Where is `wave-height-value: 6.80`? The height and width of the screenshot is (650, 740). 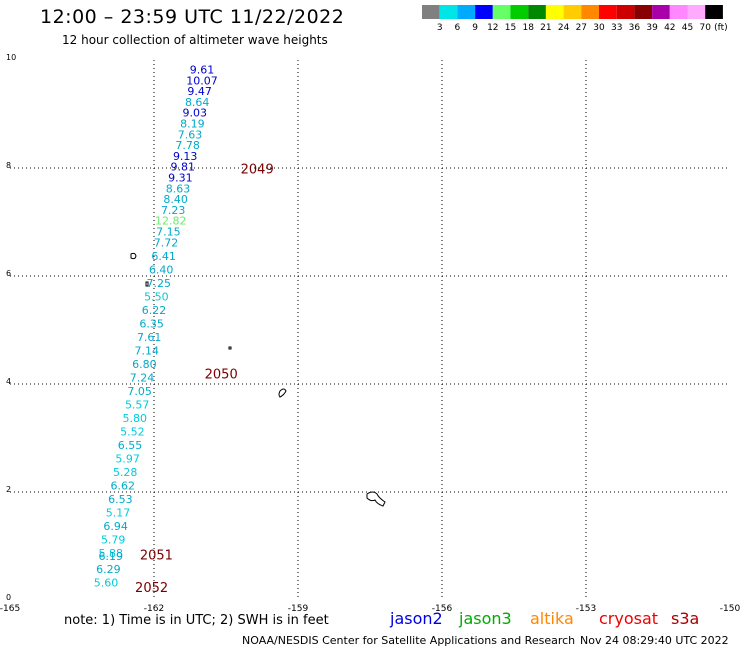
wave-height-value: 6.80 is located at coordinates (144, 364).